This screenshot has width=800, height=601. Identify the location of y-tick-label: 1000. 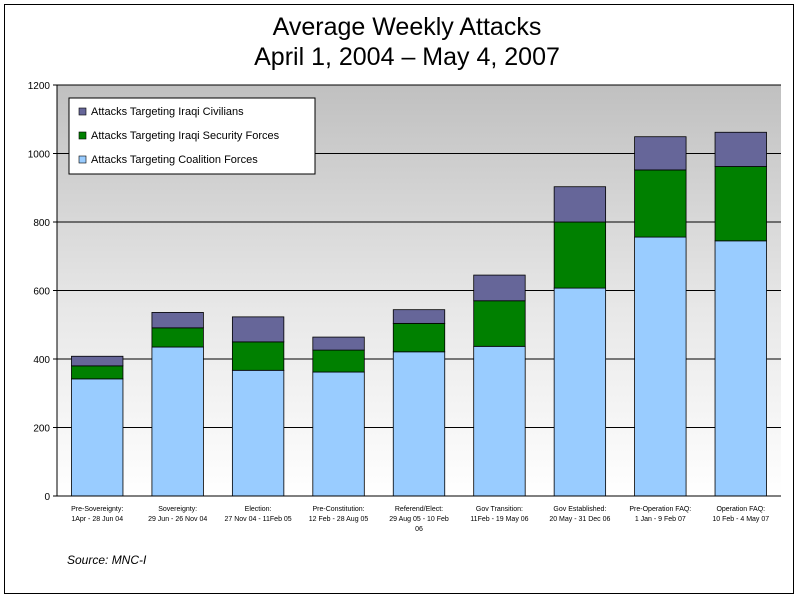
(39, 155).